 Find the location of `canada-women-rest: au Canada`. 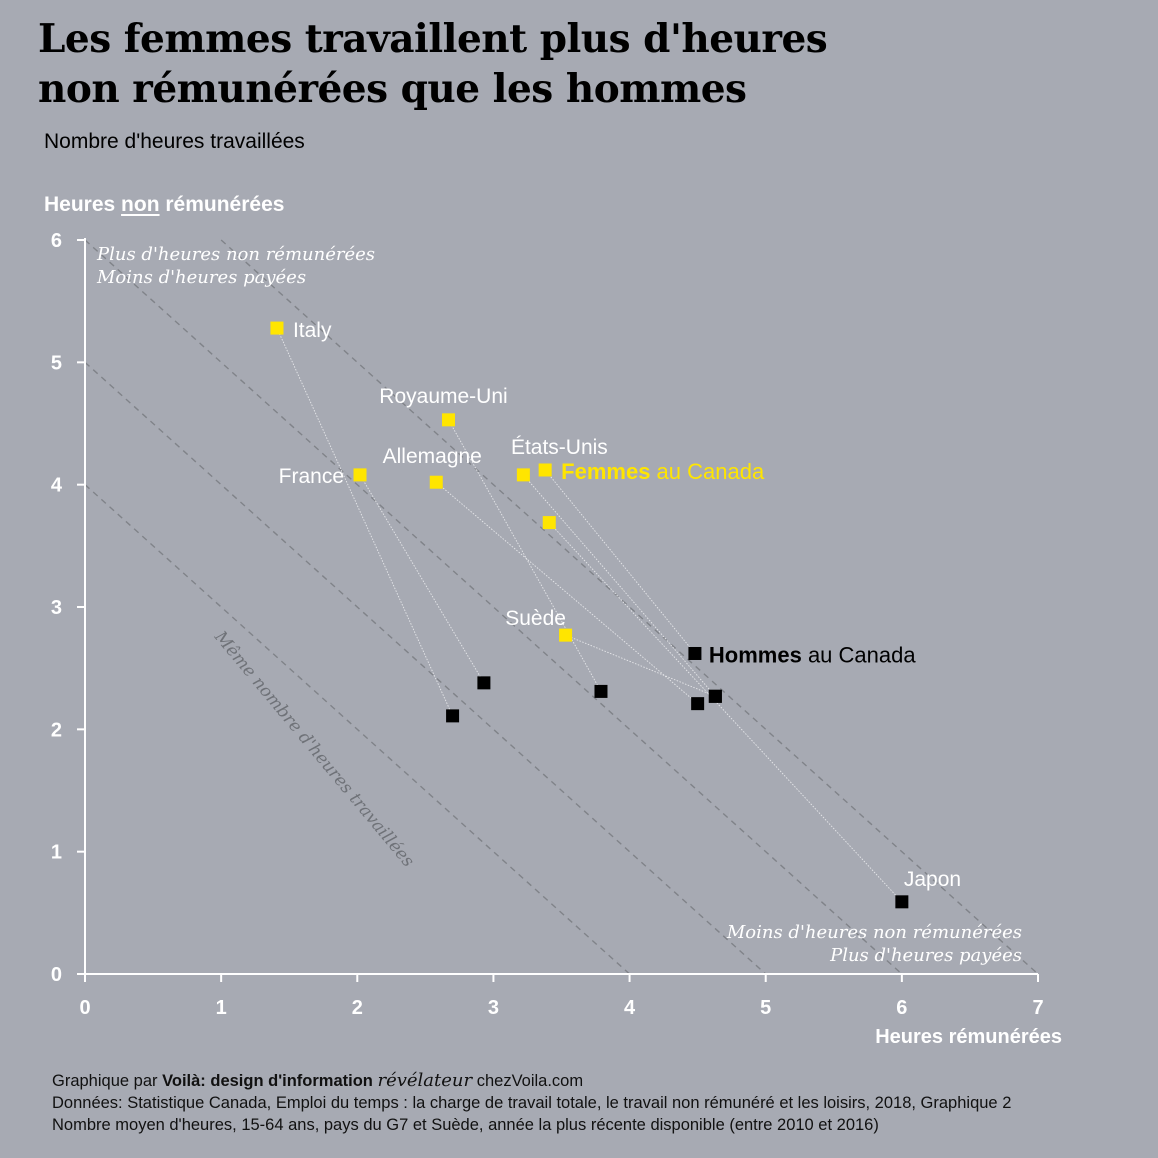

canada-women-rest: au Canada is located at coordinates (707, 471).